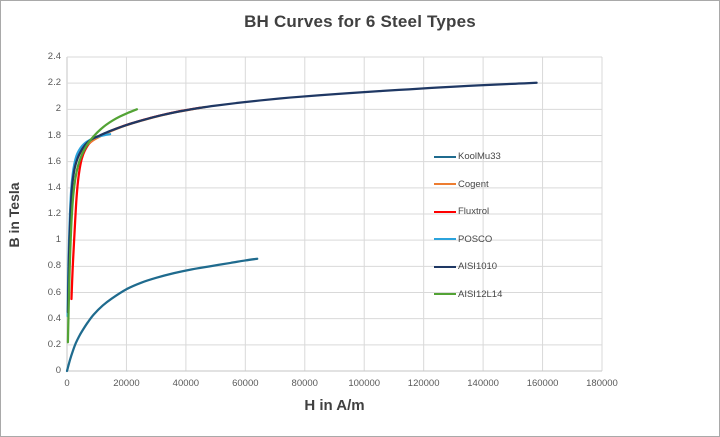 The height and width of the screenshot is (437, 720). I want to click on legend-item-koolmu33: KoolMu33, so click(489, 157).